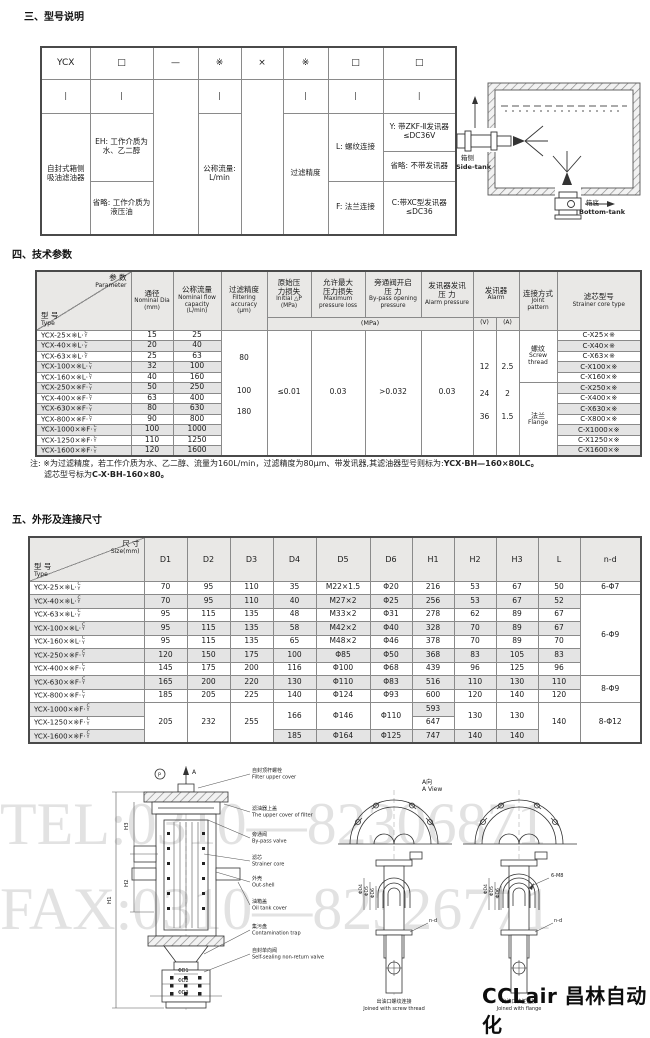 The image size is (650, 1038). I want to click on series-description: 自封式箱侧吸油滤油器, so click(65, 174).